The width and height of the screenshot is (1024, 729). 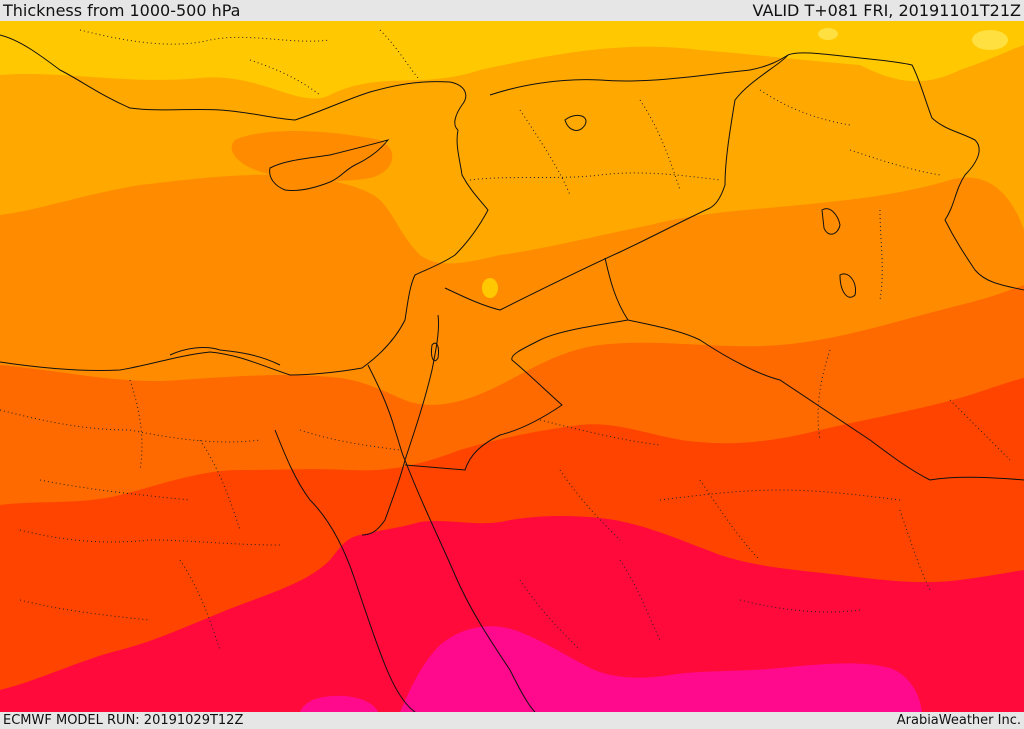 What do you see at coordinates (123, 720) in the screenshot?
I see `model-run: ECMWF MODEL RUN: 20191029T12Z` at bounding box center [123, 720].